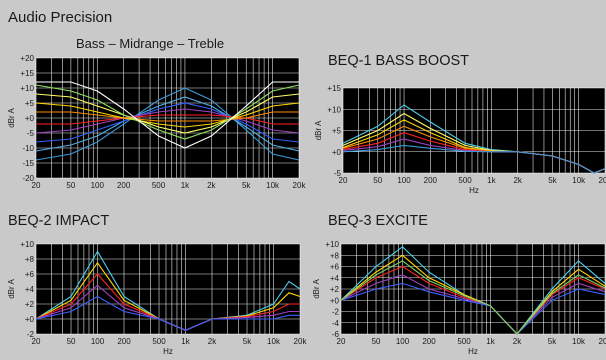 Image resolution: width=606 pixels, height=360 pixels. I want to click on chart4-title: BEQ-3 EXCITE, so click(378, 221).